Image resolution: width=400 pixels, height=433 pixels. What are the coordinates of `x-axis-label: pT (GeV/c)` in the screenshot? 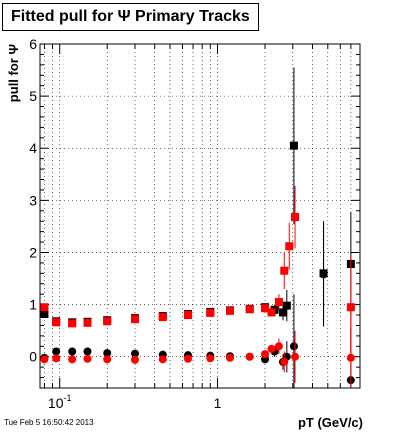 It's located at (330, 422).